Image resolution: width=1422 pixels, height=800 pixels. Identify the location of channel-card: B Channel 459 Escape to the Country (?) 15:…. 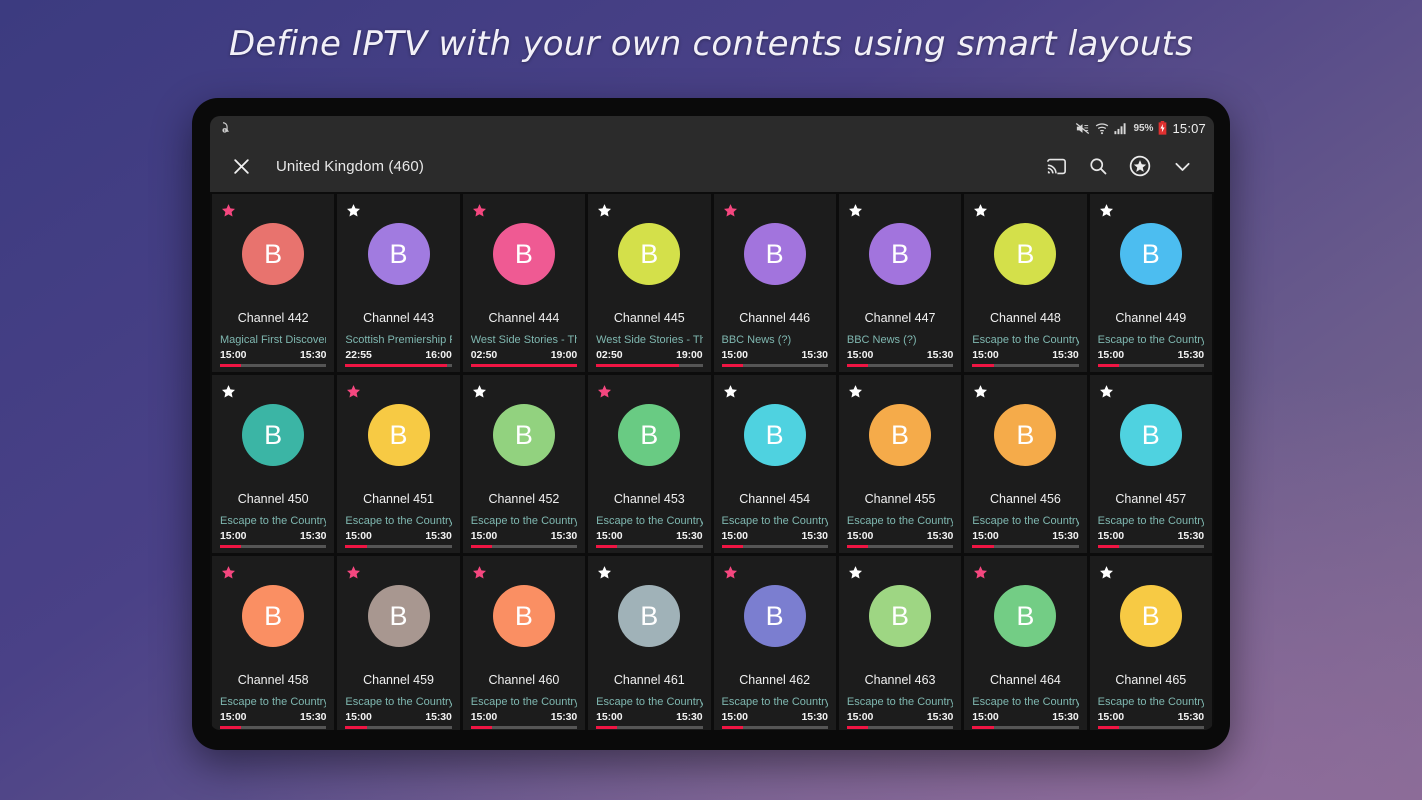
(398, 643).